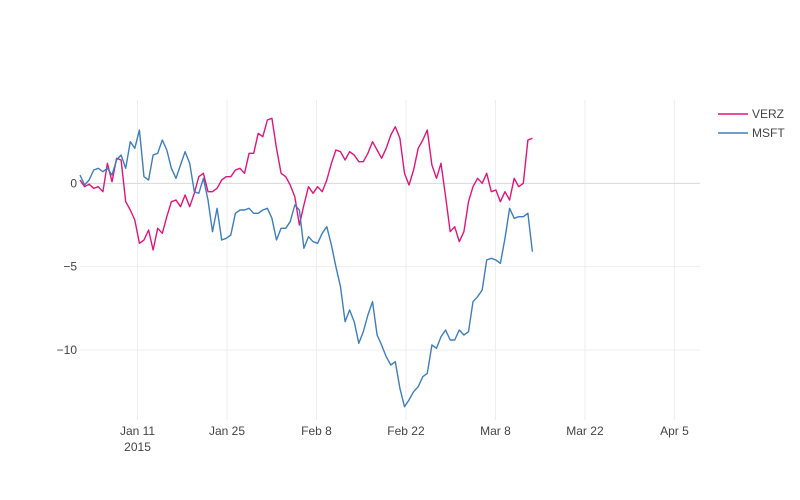 Image resolution: width=800 pixels, height=500 pixels. What do you see at coordinates (751, 123) in the screenshot?
I see `legend: VERZ MSFT` at bounding box center [751, 123].